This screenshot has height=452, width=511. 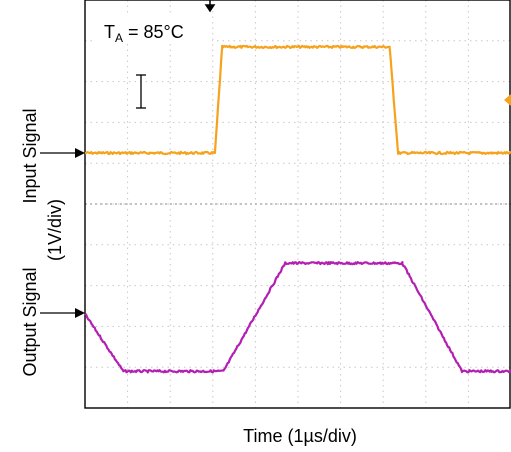 I want to click on y-label-units: (1V/div), so click(x=55, y=230).